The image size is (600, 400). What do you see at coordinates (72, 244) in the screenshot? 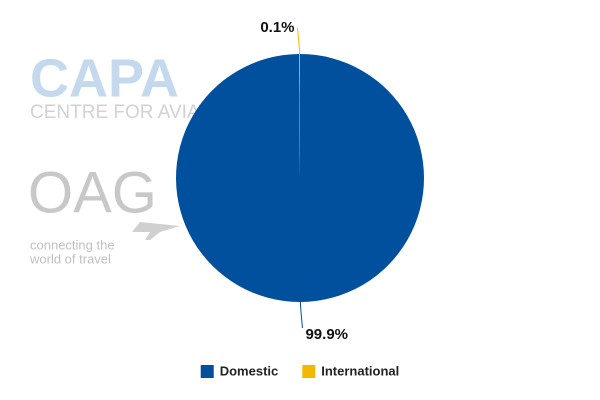
I see `oag-tagline: connecting the` at bounding box center [72, 244].